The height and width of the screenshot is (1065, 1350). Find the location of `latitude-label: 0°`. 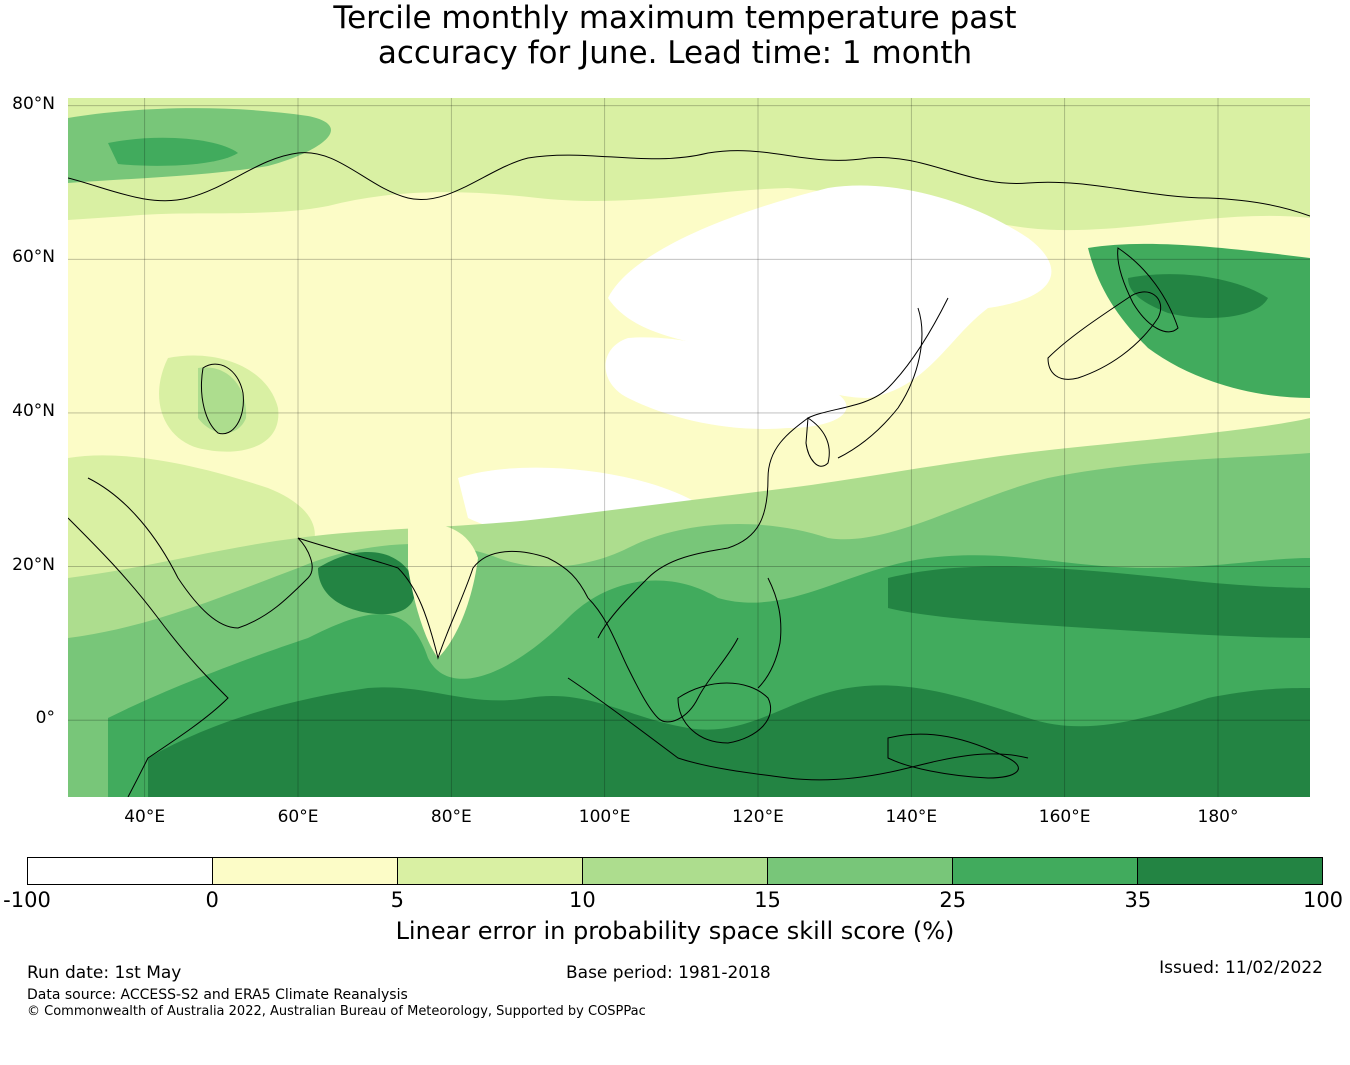

latitude-label: 0° is located at coordinates (45, 718).